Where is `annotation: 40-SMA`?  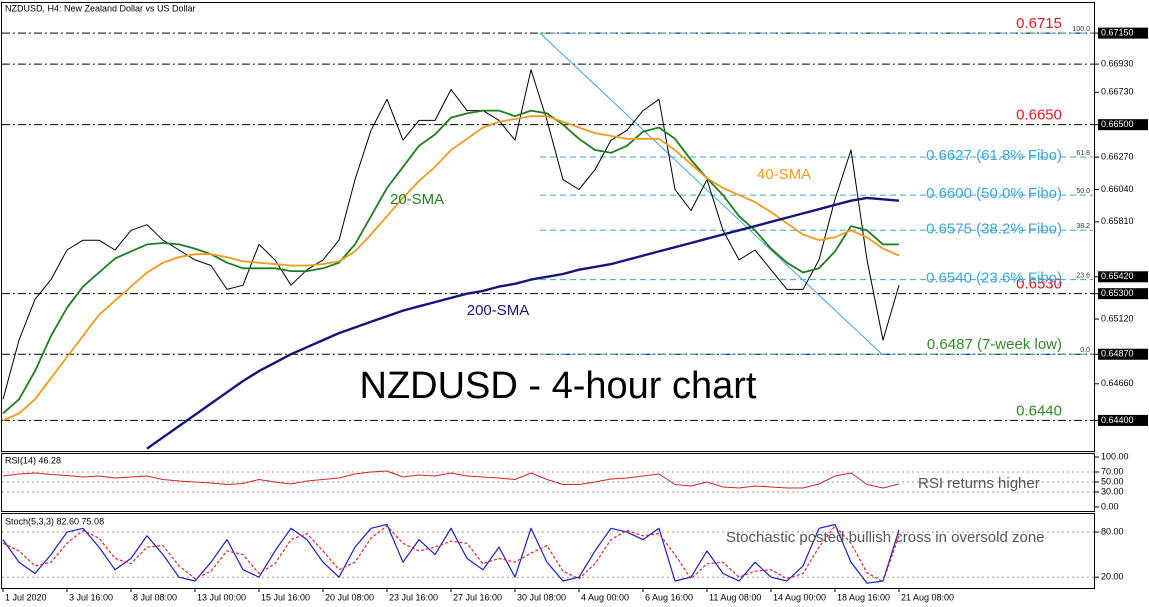
annotation: 40-SMA is located at coordinates (784, 174).